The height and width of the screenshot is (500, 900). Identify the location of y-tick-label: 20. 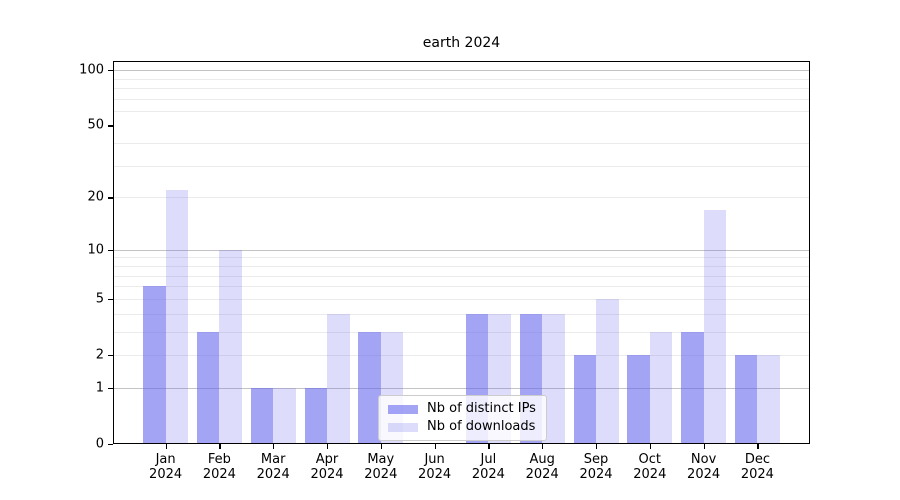
(95, 197).